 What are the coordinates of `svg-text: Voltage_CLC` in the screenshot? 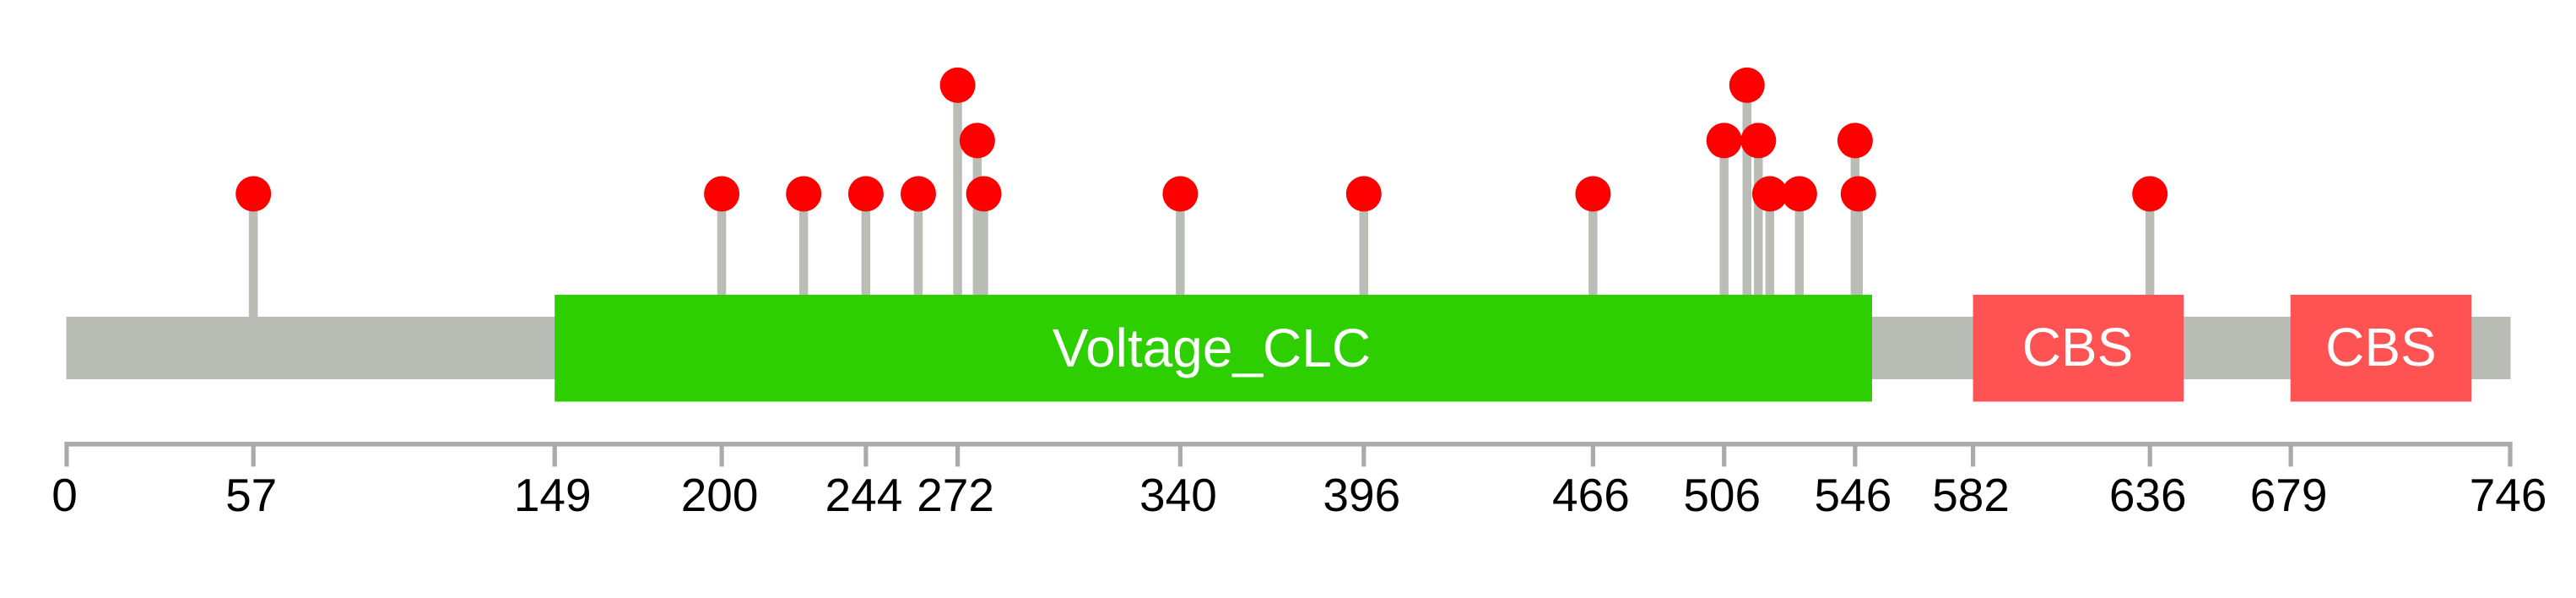 It's located at (1212, 348).